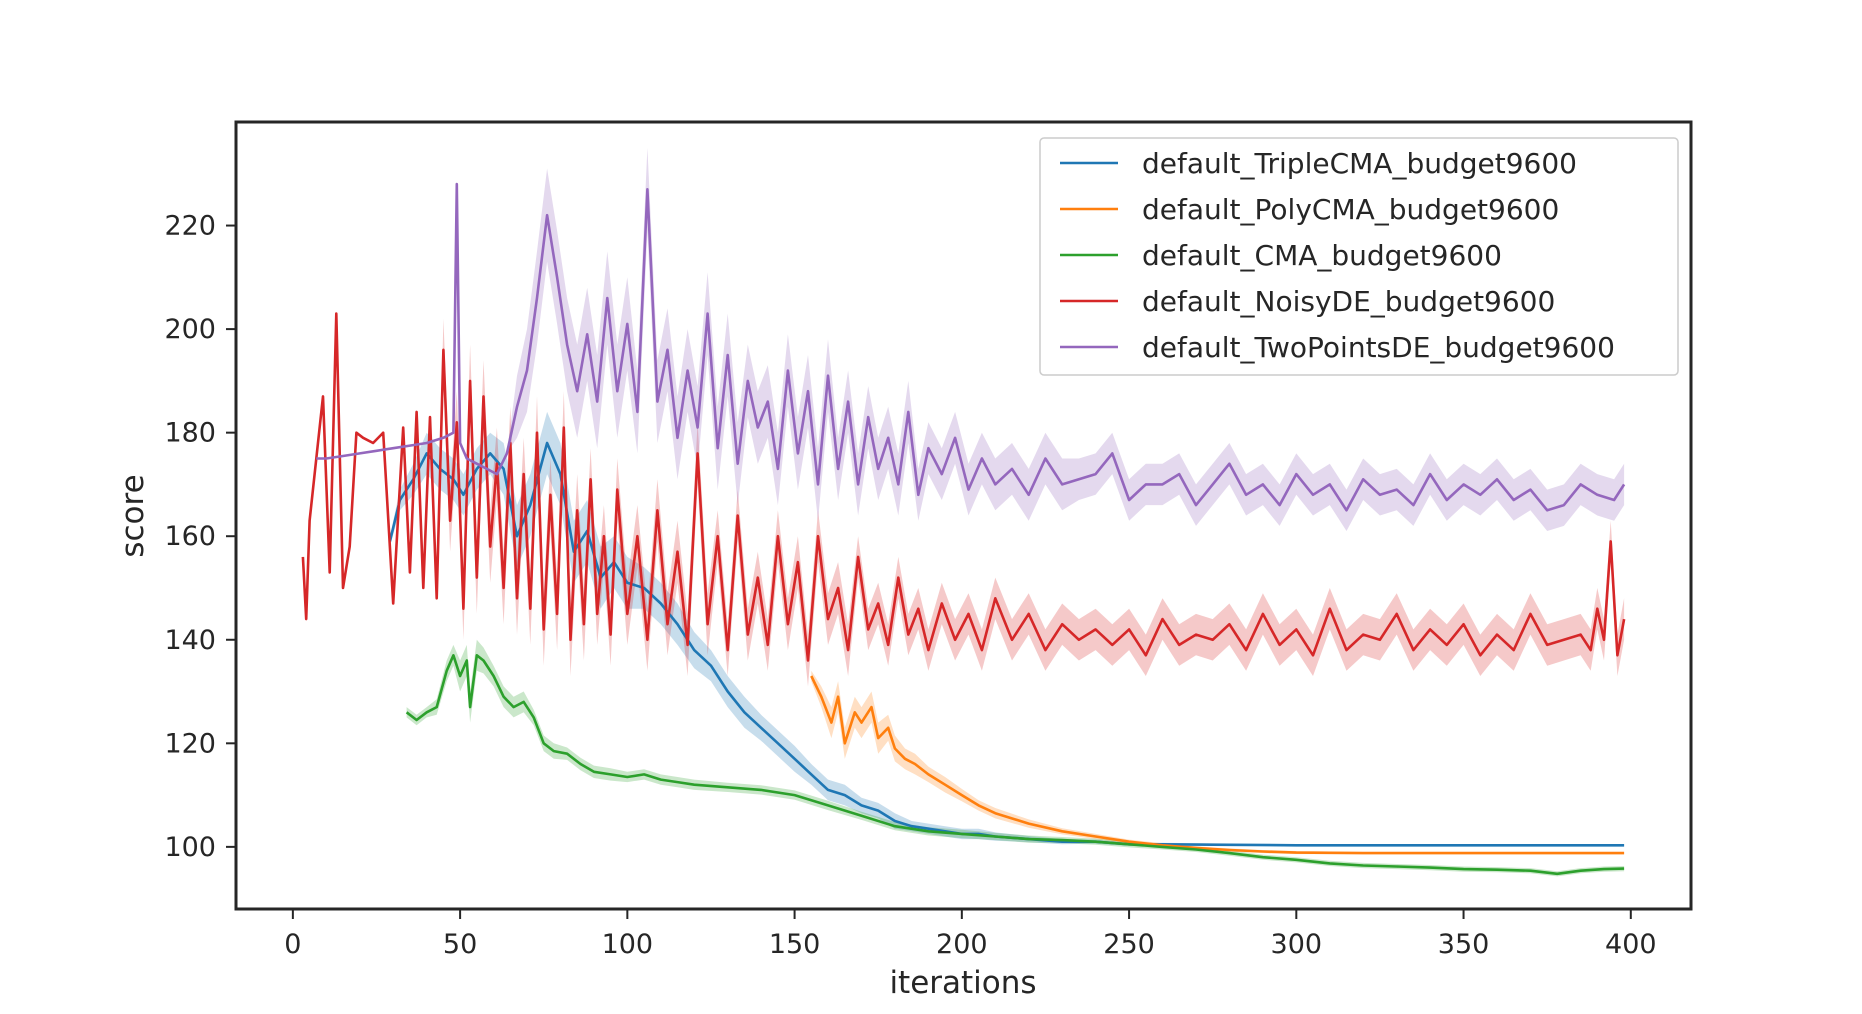 This screenshot has width=1862, height=1014. I want to click on x-tick-label: 0, so click(292, 944).